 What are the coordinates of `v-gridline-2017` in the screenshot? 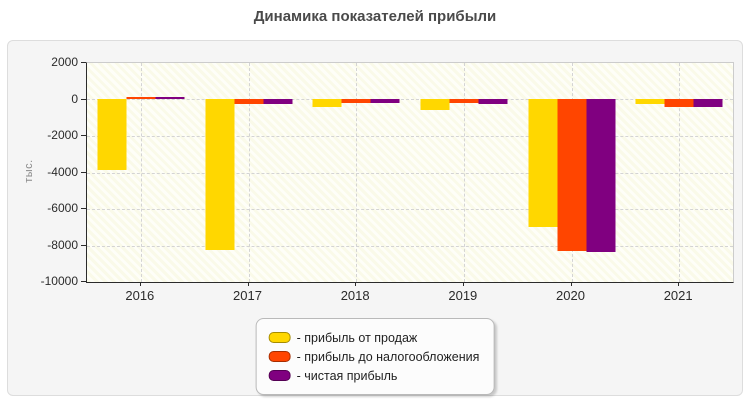 It's located at (249, 172).